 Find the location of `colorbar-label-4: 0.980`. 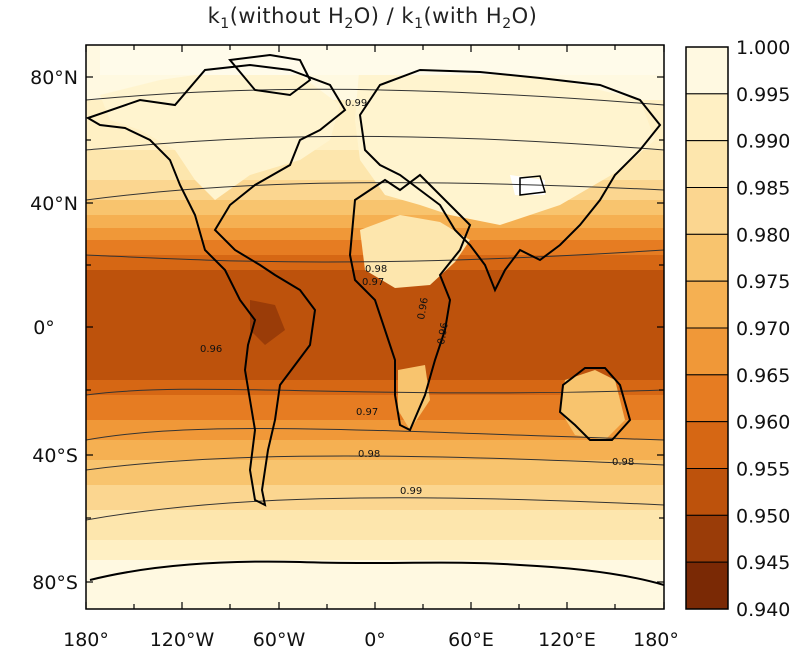

colorbar-label-4: 0.980 is located at coordinates (763, 235).